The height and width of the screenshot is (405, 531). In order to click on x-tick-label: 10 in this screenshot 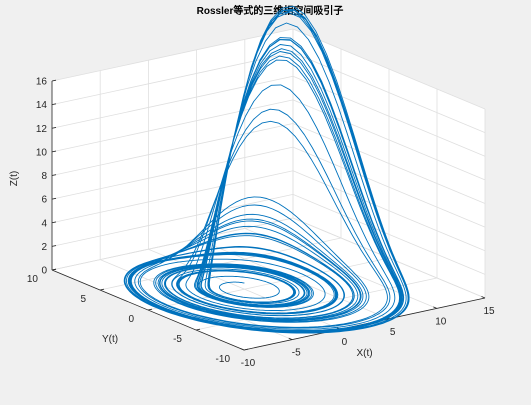, I will do `click(441, 321)`.